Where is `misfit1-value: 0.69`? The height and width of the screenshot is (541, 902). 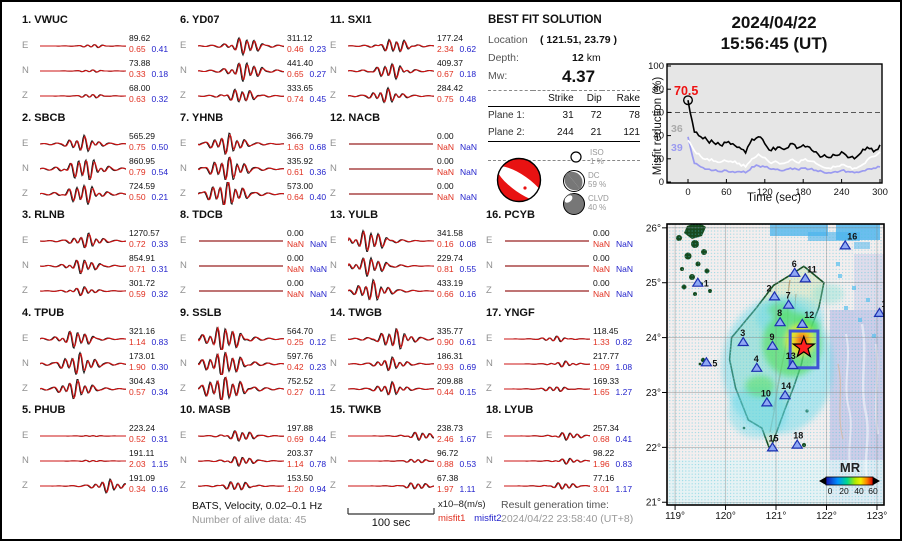 misfit1-value: 0.69 is located at coordinates (295, 439).